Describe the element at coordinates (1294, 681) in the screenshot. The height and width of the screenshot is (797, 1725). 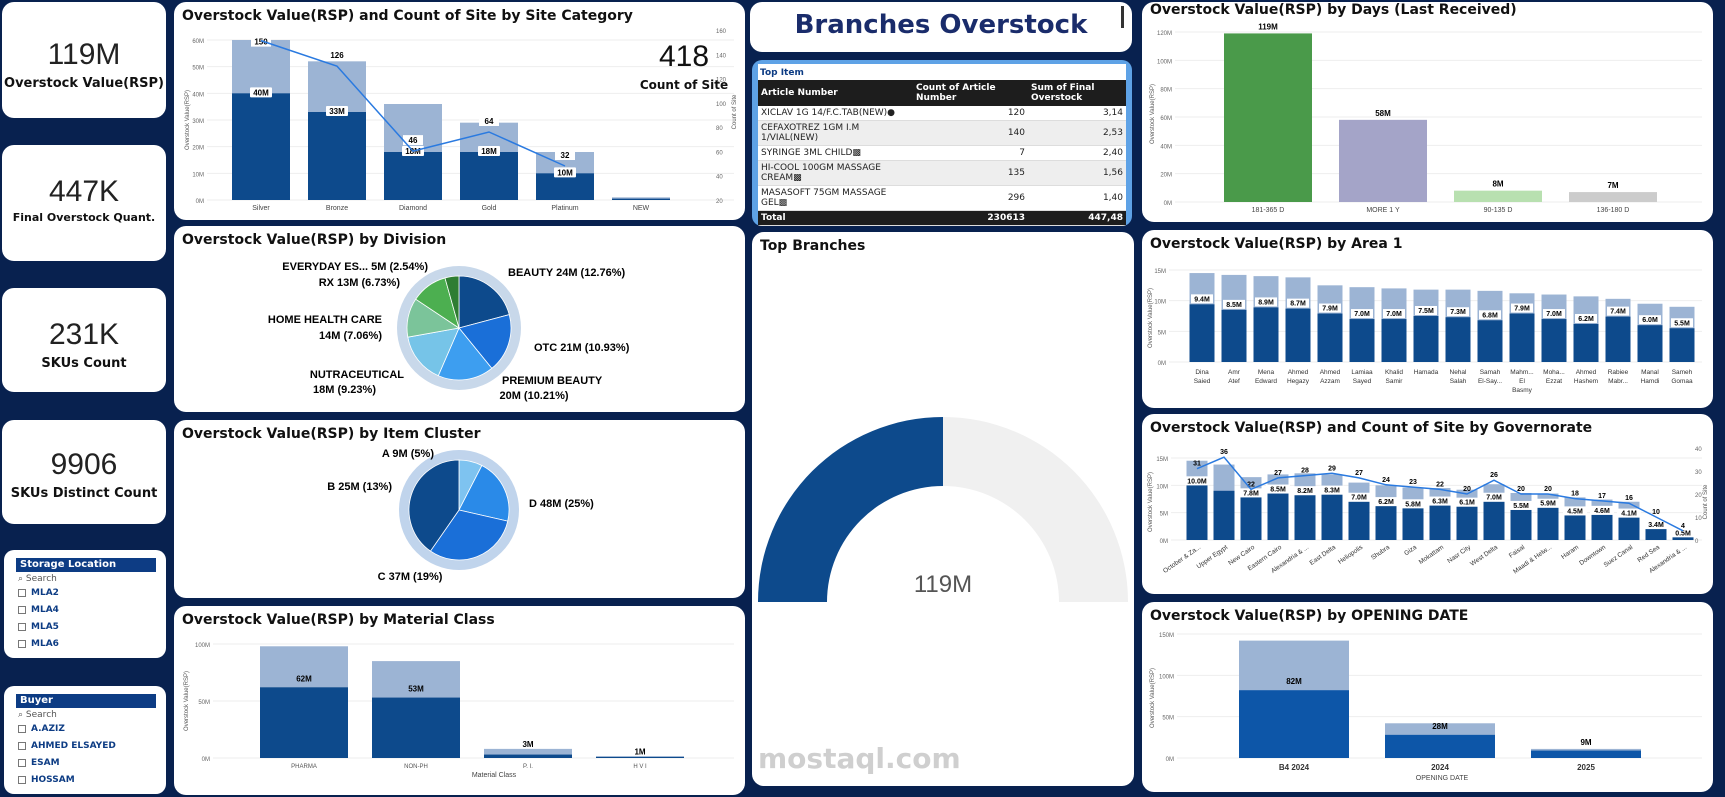
I see `data-label: 82M` at that location.